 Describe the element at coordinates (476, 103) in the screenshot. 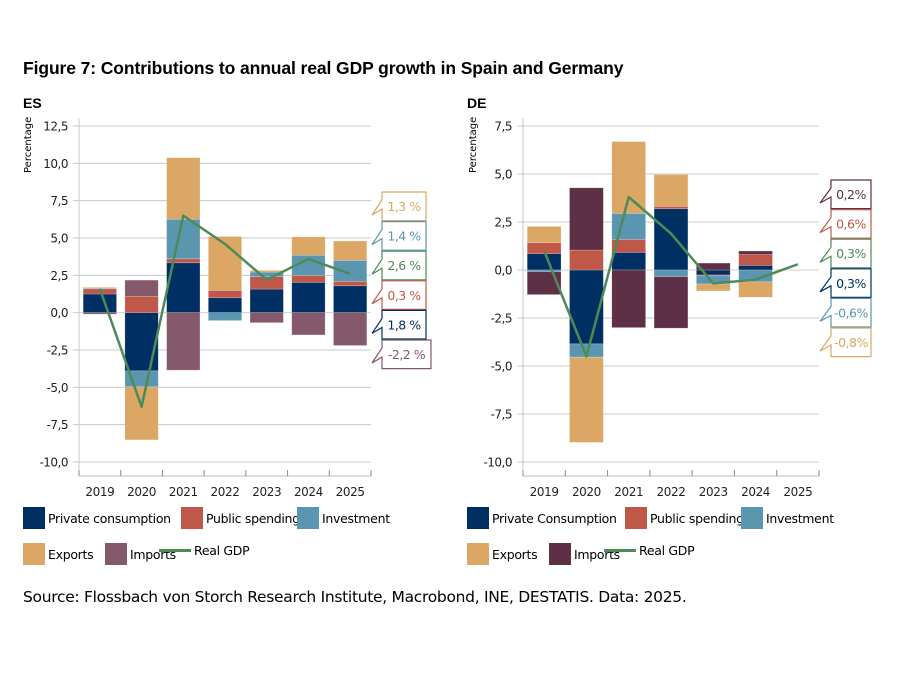

I see `panel-label: DE` at that location.